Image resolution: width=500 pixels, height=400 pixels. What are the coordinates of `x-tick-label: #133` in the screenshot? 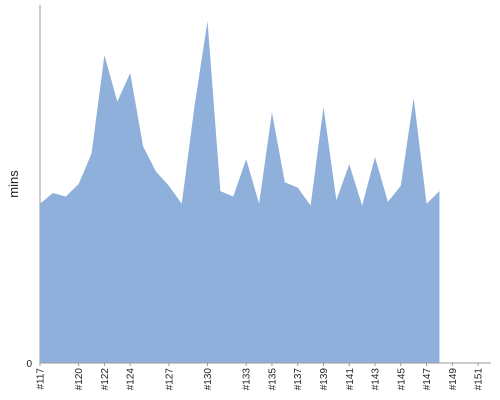 It's located at (247, 379).